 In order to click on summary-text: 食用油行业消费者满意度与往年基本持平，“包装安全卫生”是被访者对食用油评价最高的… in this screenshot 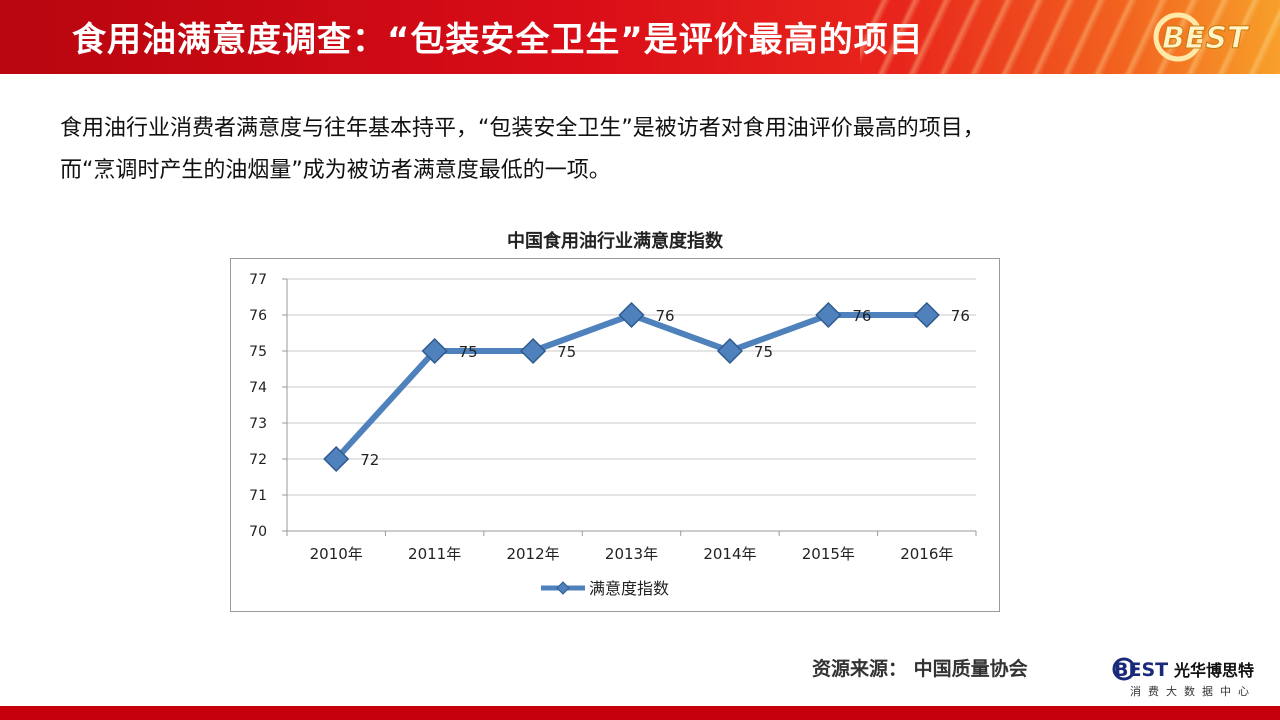, I will do `click(645, 150)`.